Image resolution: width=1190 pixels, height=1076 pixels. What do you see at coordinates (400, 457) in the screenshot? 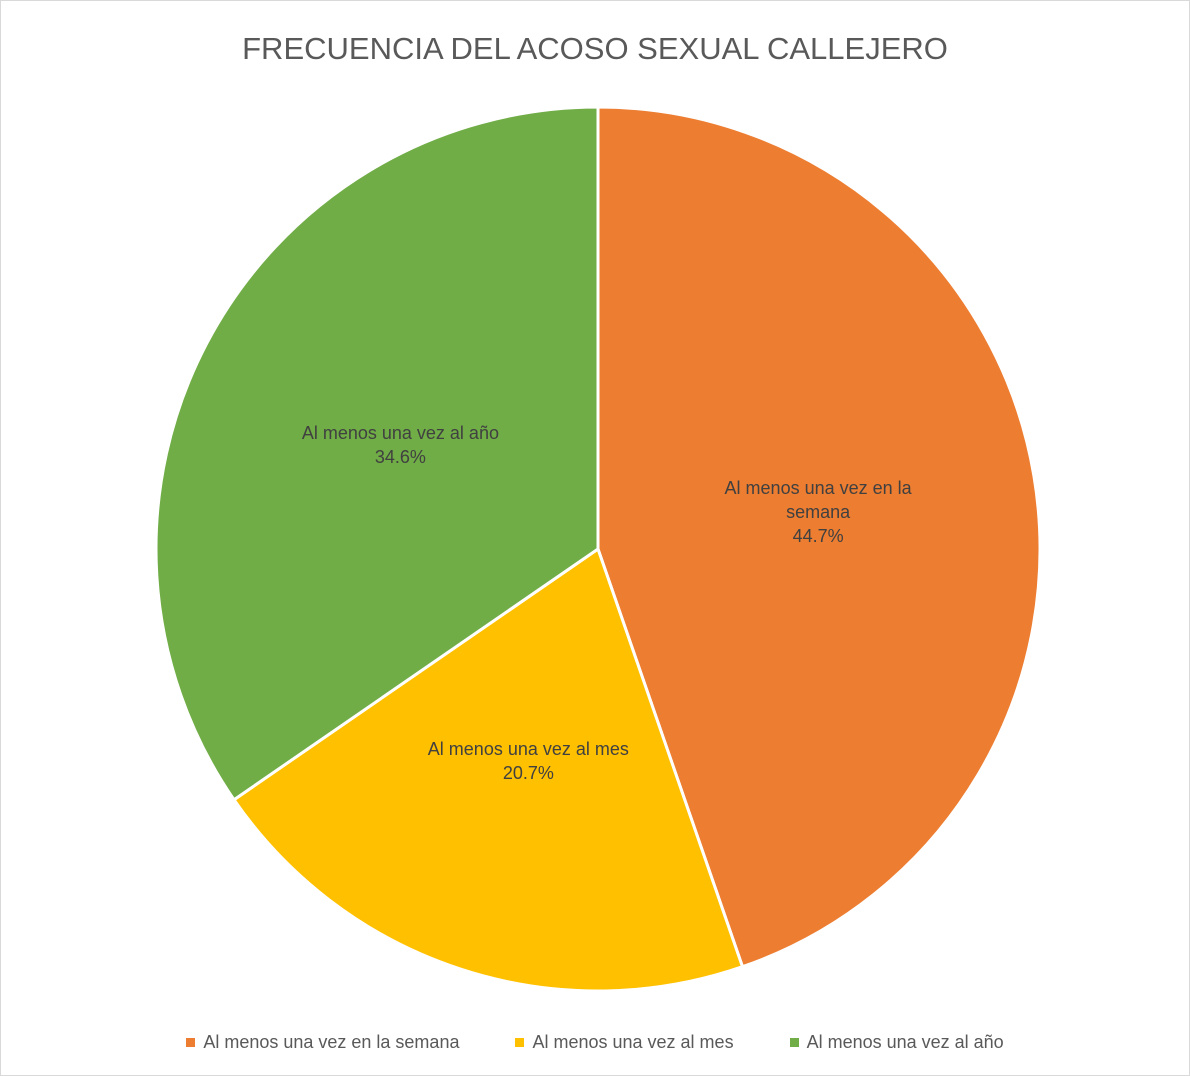
I see `data-label-value: 34.6%` at bounding box center [400, 457].